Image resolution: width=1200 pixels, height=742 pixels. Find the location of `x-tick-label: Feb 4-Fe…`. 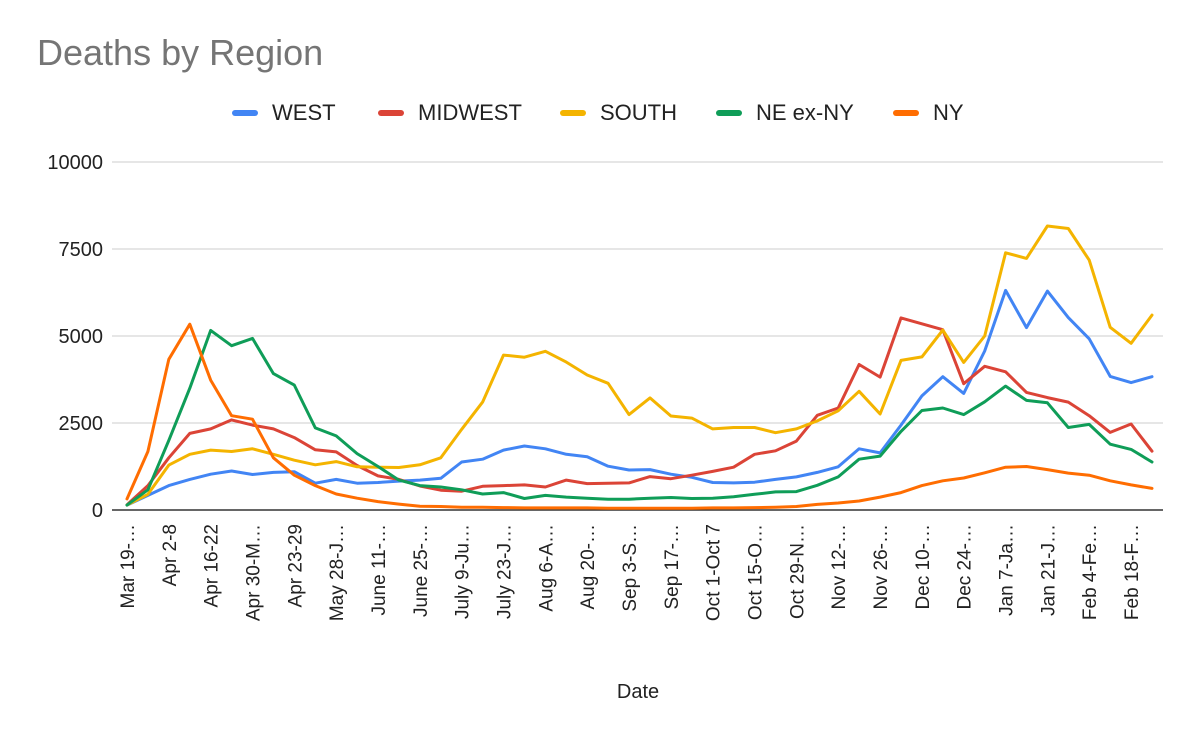

x-tick-label: Feb 4-Fe… is located at coordinates (1090, 572).